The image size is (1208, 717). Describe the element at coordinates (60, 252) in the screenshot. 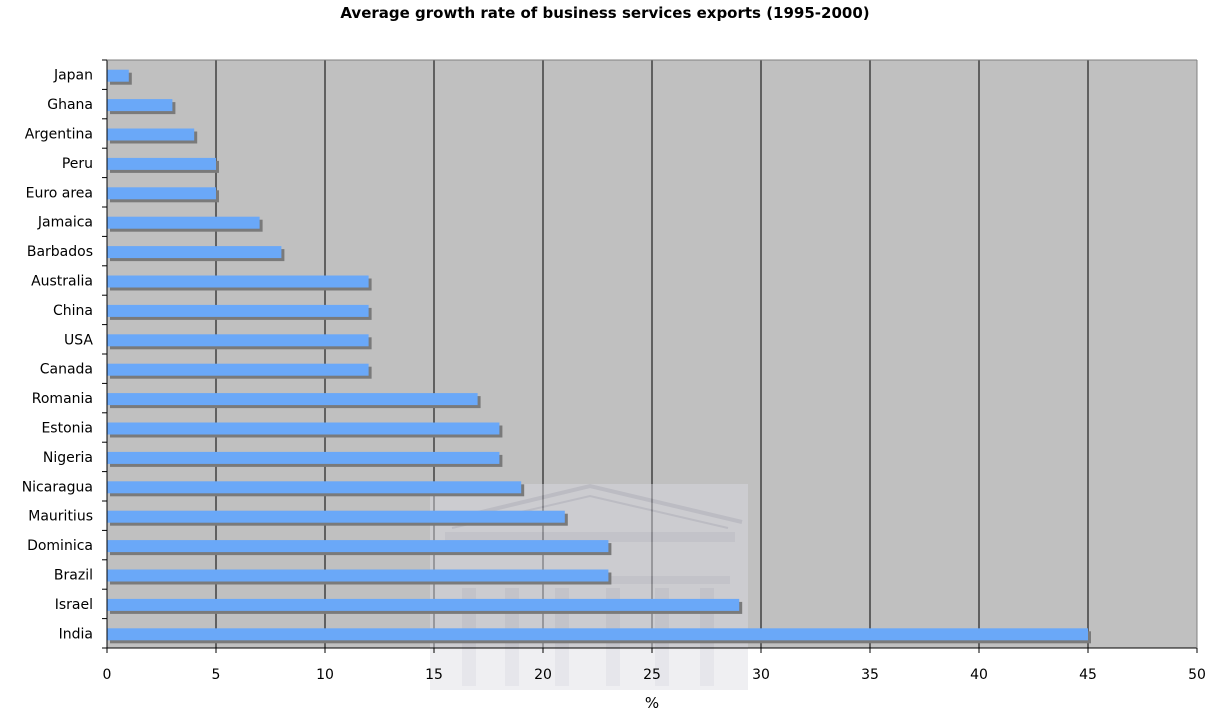

I see `category-label: Barbados` at that location.